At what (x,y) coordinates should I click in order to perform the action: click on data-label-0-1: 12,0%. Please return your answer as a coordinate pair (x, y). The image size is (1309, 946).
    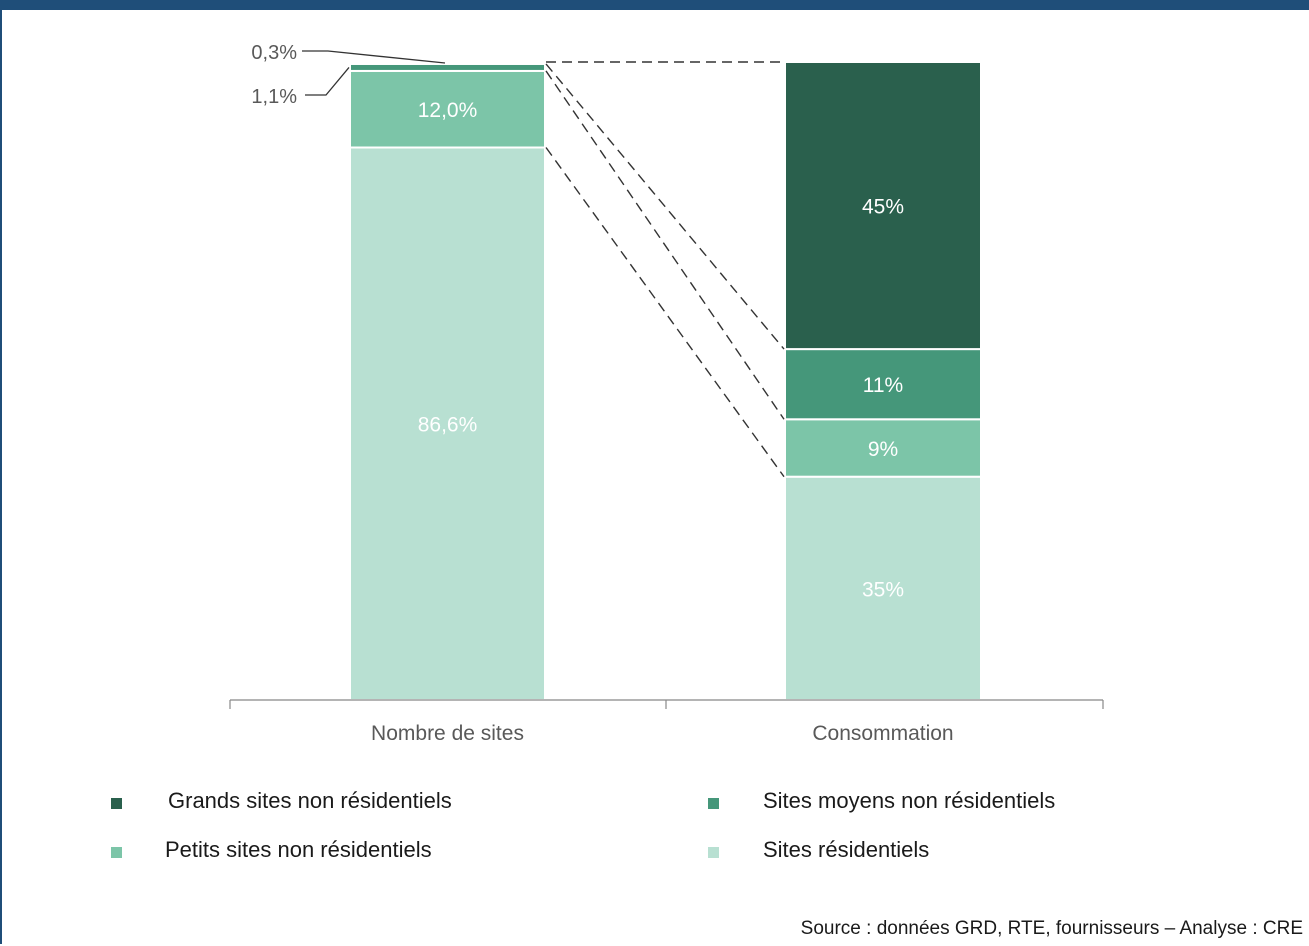
    Looking at the image, I should click on (448, 110).